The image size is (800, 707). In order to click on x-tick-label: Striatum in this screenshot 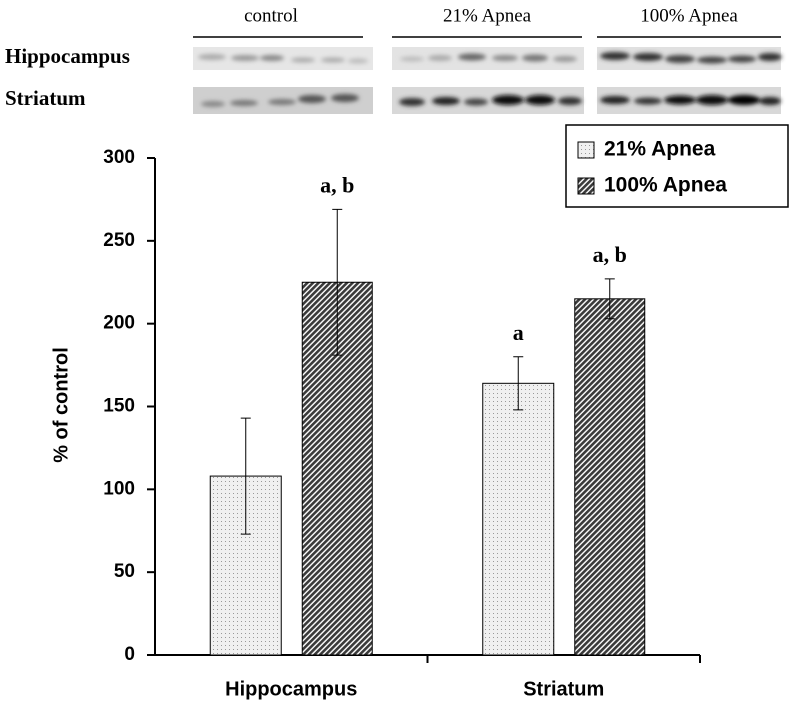, I will do `click(563, 689)`.